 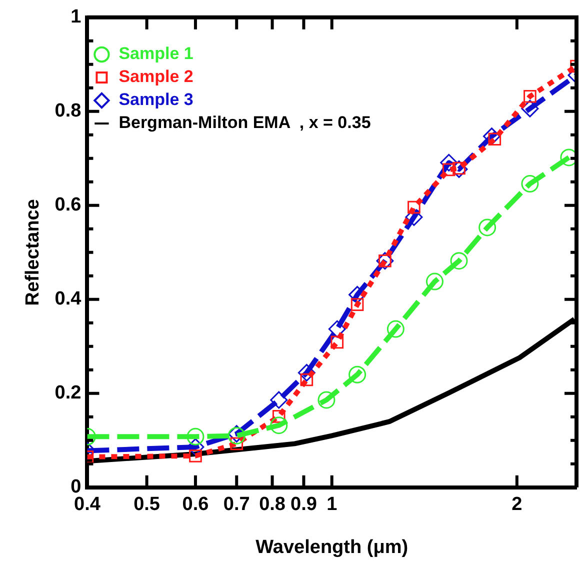 I want to click on y-tick-label: 0, so click(x=76, y=487).